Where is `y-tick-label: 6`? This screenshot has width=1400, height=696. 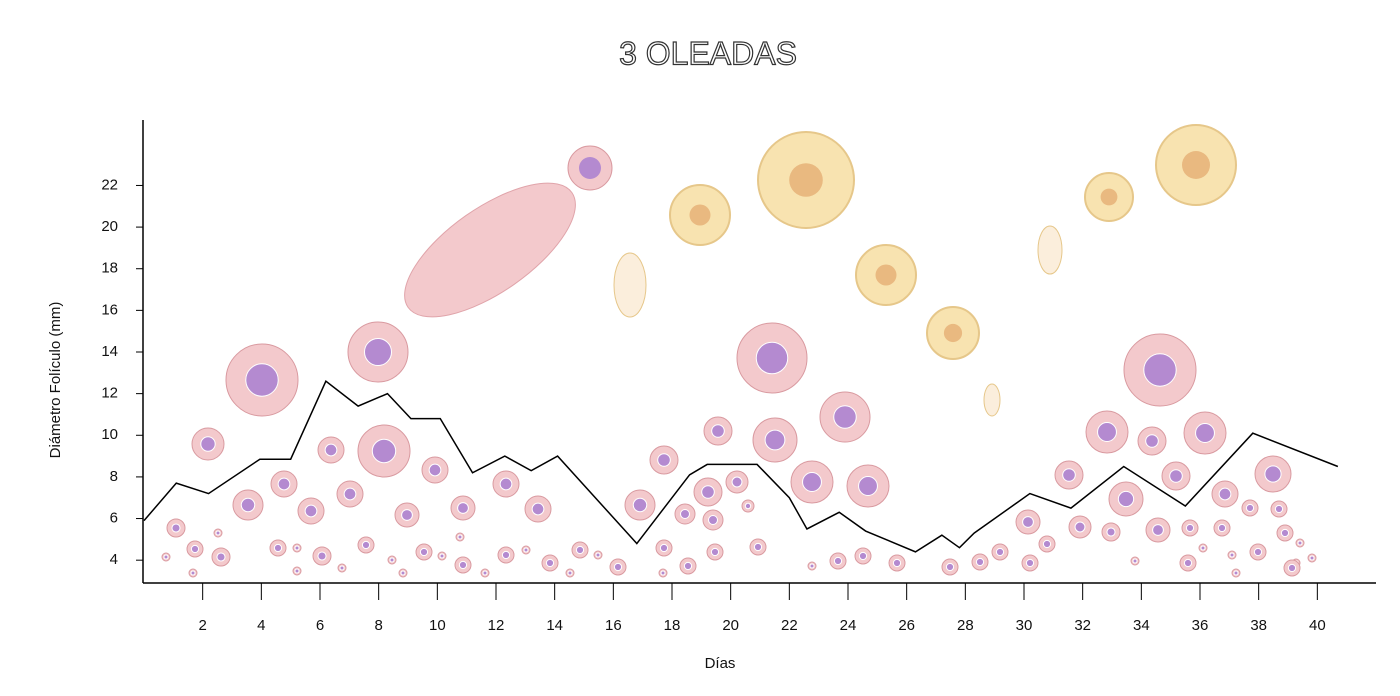
y-tick-label: 6 is located at coordinates (114, 518).